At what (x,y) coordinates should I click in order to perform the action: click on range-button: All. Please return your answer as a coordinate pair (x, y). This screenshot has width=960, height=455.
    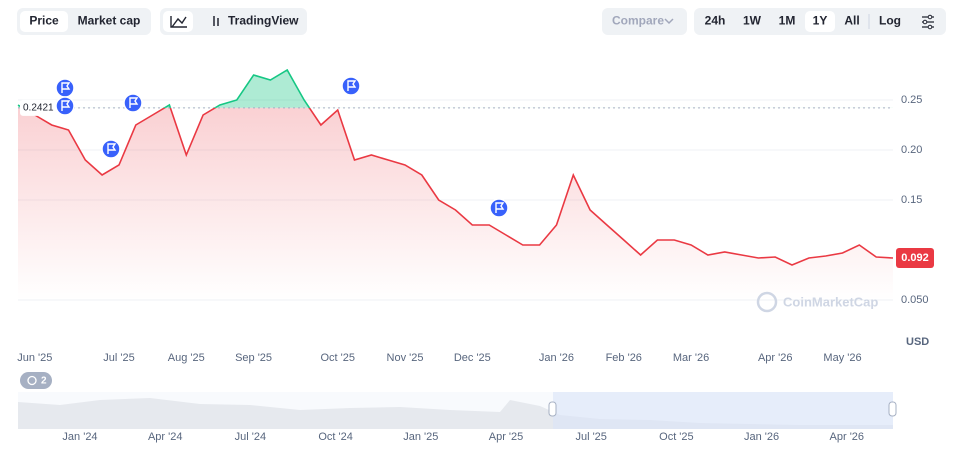
    Looking at the image, I should click on (851, 21).